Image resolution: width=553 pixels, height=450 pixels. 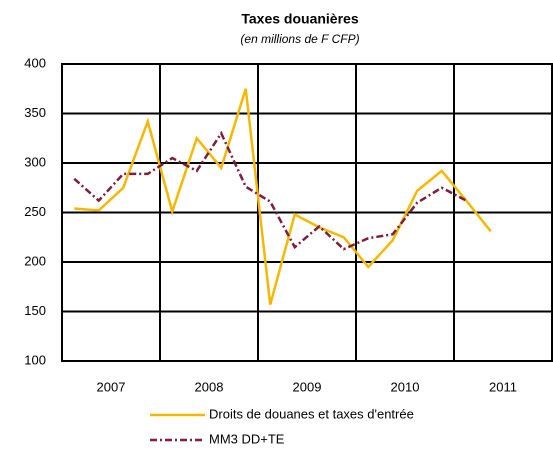 I want to click on legend-label: Droits de douanes et taxes d'entrée, so click(x=311, y=413).